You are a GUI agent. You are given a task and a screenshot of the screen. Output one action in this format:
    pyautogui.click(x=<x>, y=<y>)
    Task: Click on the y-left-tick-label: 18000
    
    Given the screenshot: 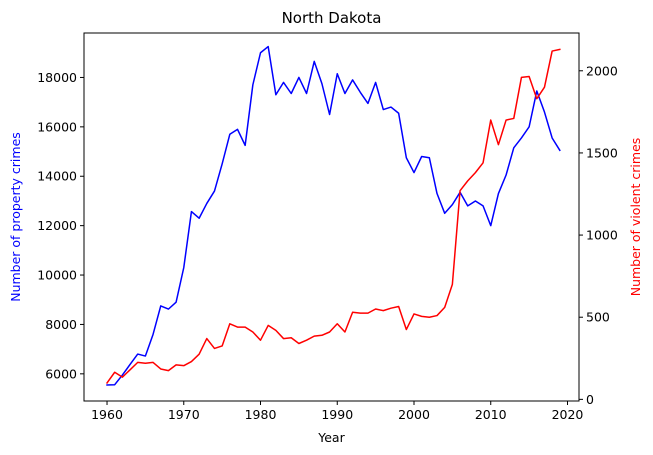 What is the action you would take?
    pyautogui.click(x=57, y=77)
    